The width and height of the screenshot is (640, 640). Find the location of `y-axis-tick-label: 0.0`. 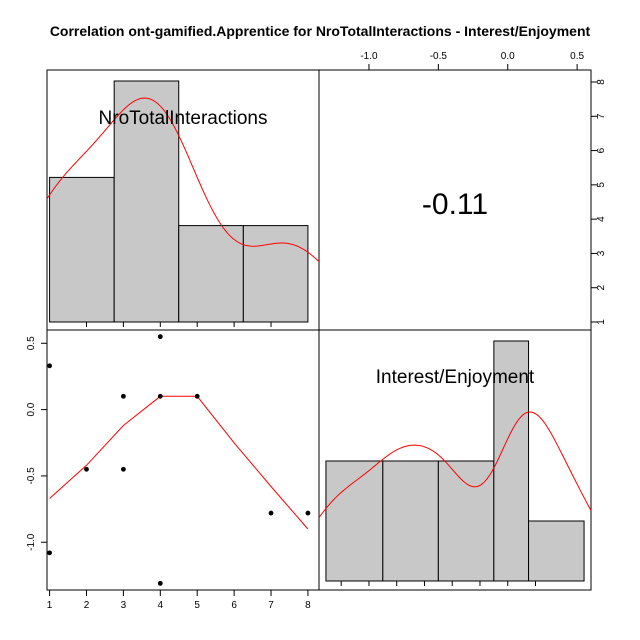

y-axis-tick-label: 0.0 is located at coordinates (31, 409).